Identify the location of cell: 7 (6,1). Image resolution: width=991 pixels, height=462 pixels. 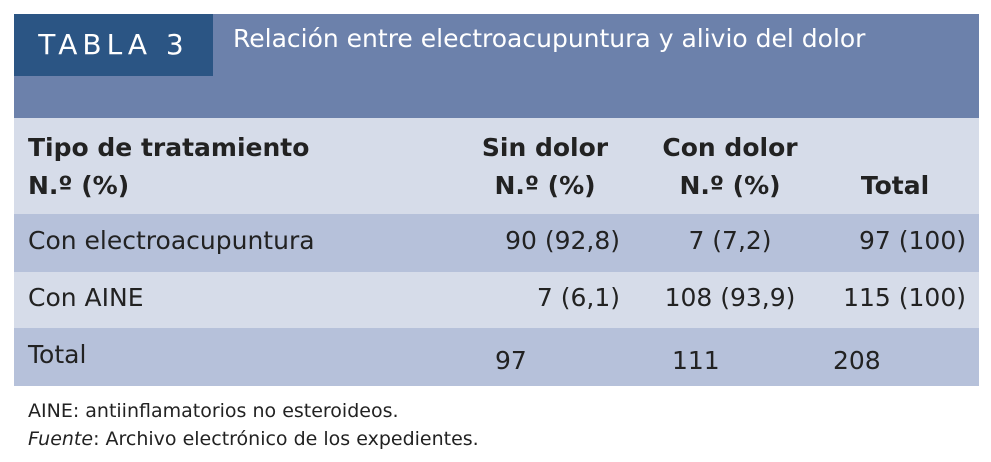
(578, 297).